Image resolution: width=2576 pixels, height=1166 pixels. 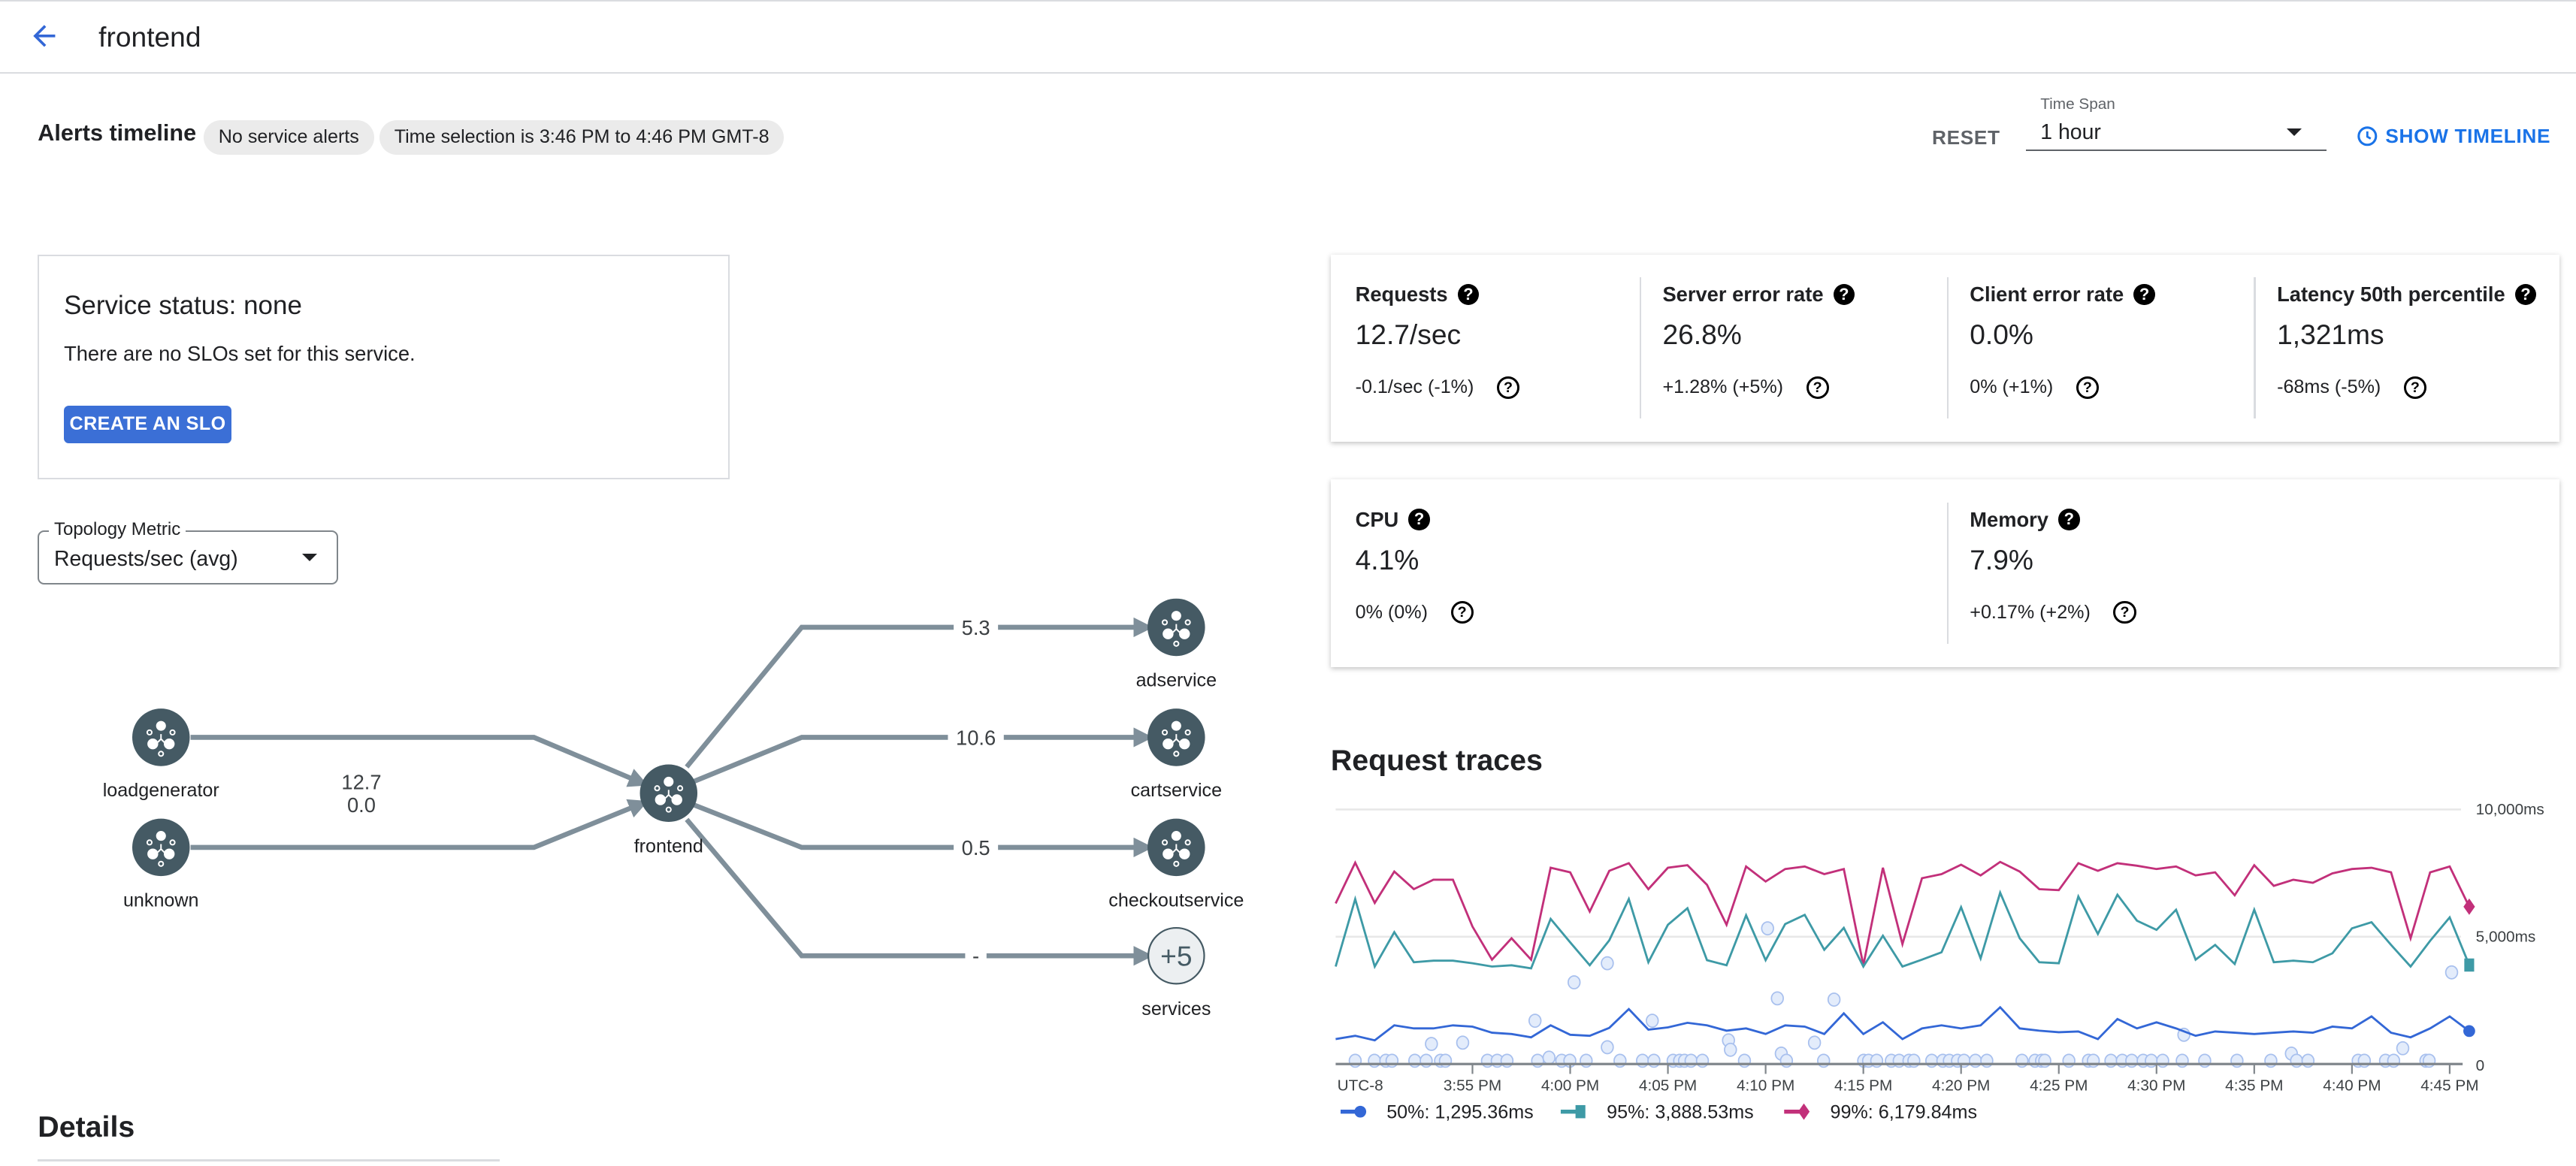 What do you see at coordinates (923, 830) in the screenshot?
I see `edge-frontend-checkoutservice` at bounding box center [923, 830].